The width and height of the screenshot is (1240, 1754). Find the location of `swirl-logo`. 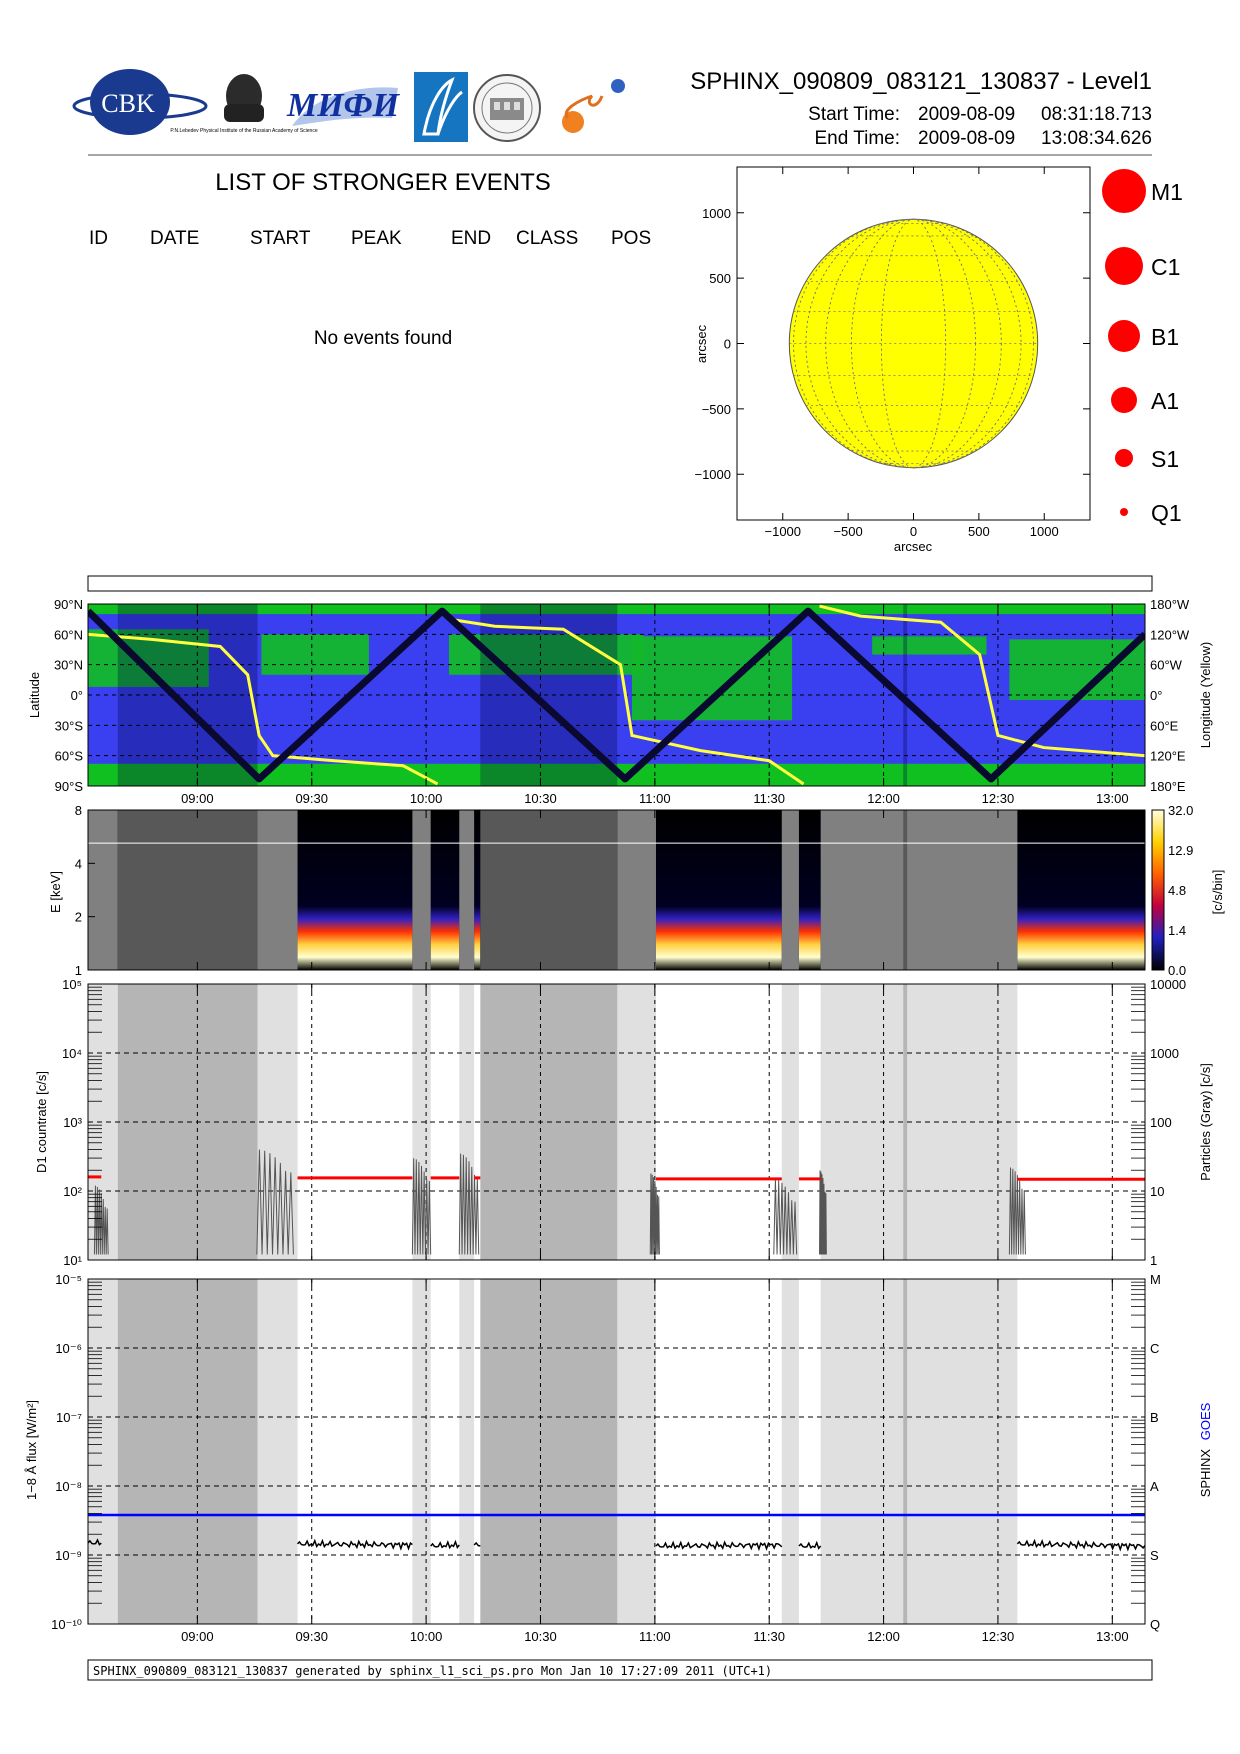

swirl-logo is located at coordinates (593, 106).